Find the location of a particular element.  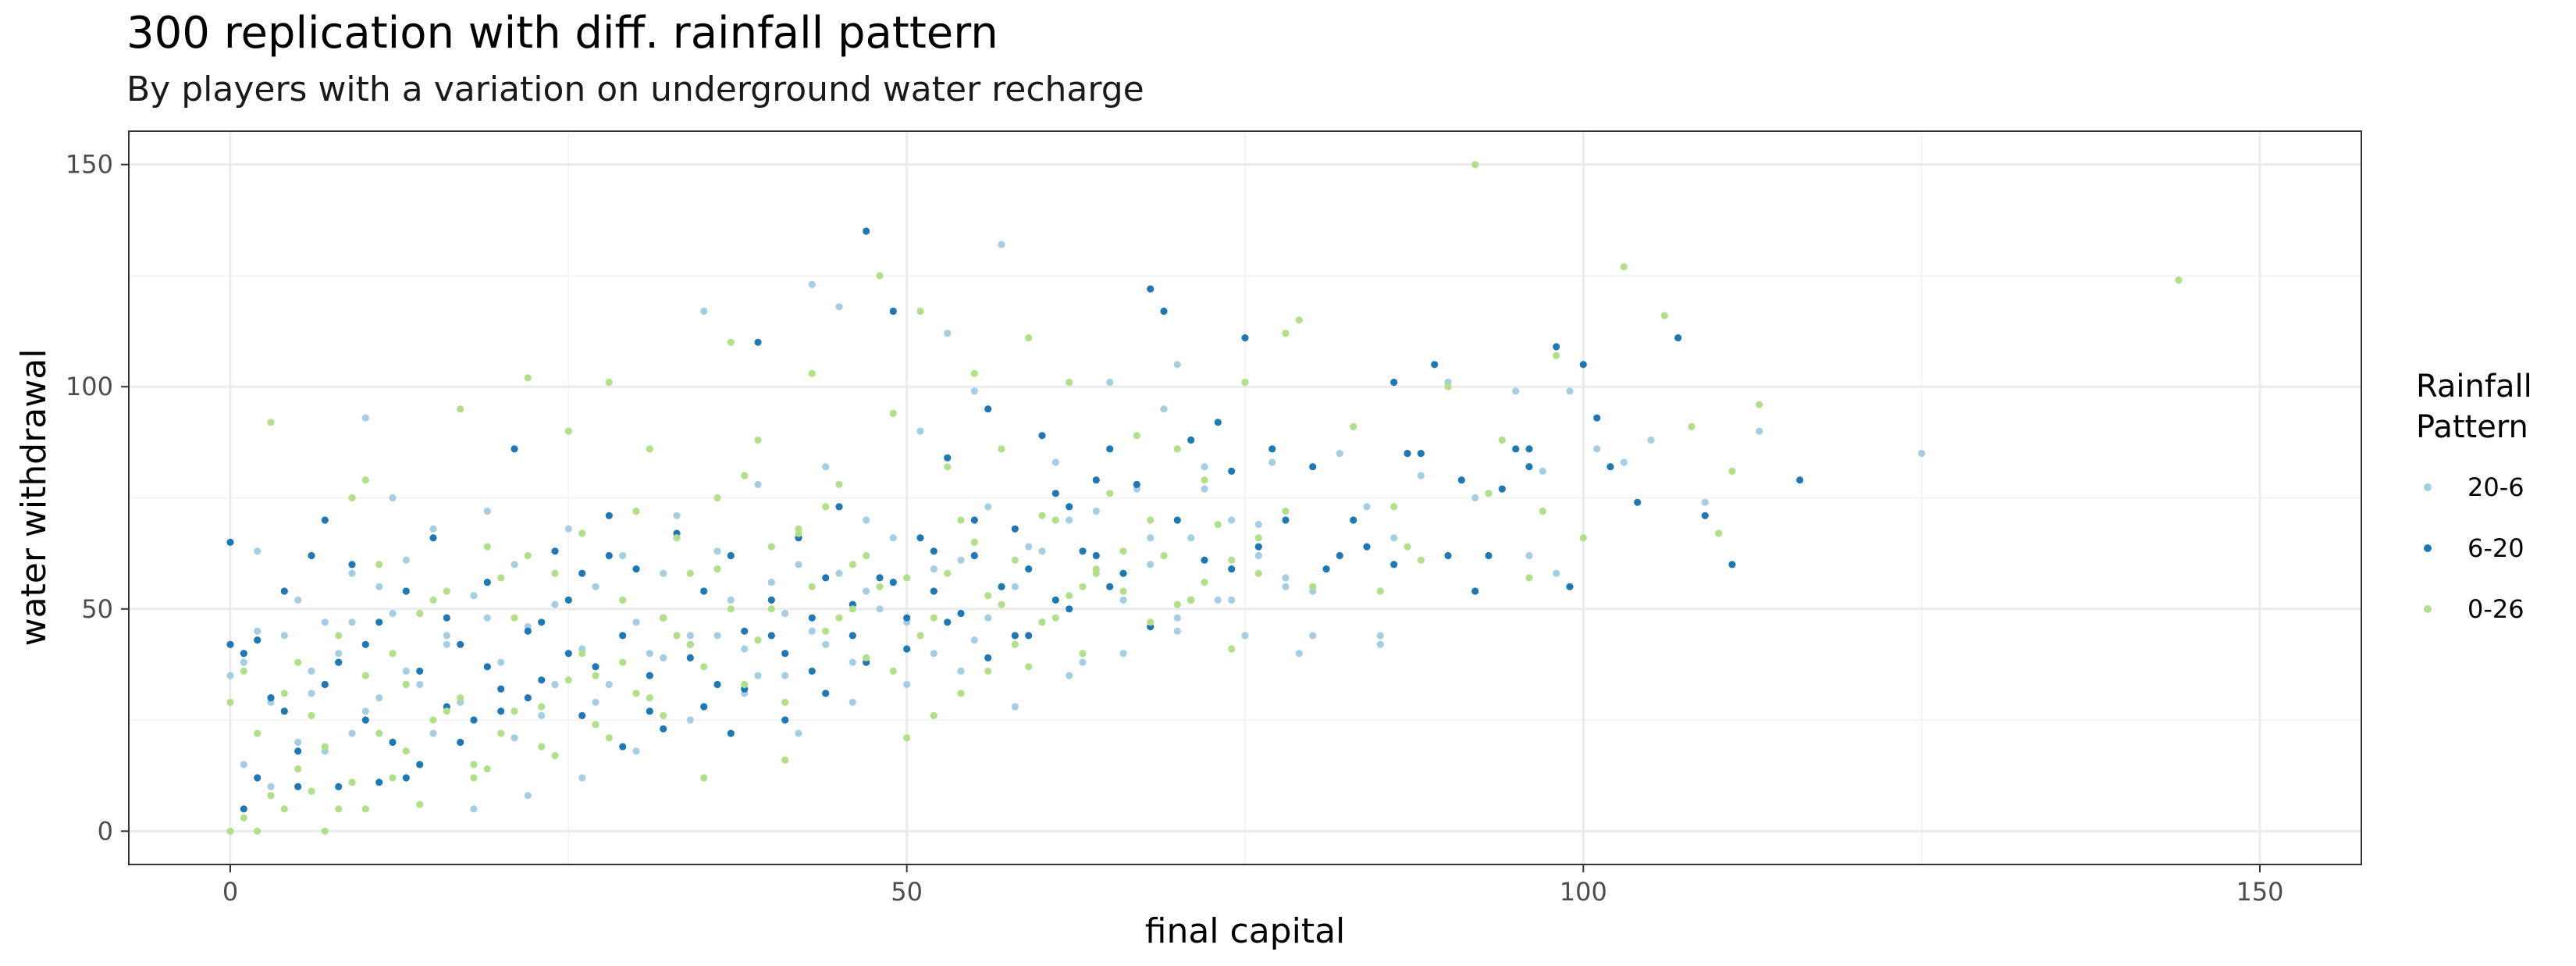

legend-label: 0-26 is located at coordinates (2495, 609).